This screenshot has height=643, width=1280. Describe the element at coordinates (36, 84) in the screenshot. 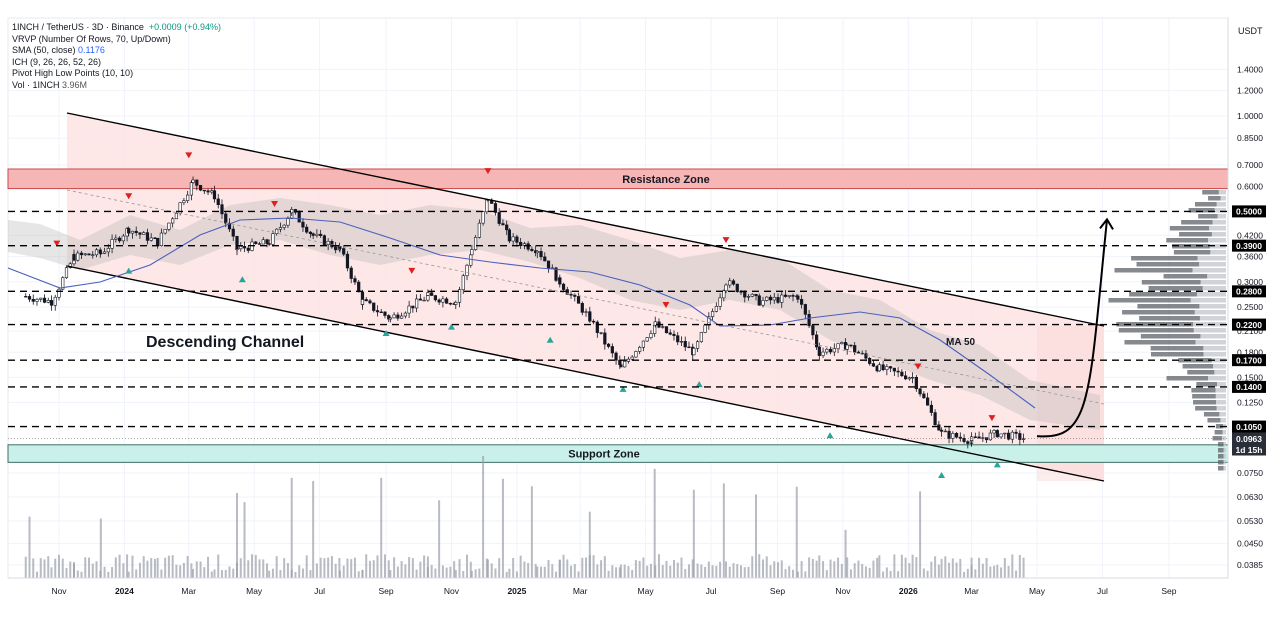

I see `vol-label: Vol · 1INCH` at that location.